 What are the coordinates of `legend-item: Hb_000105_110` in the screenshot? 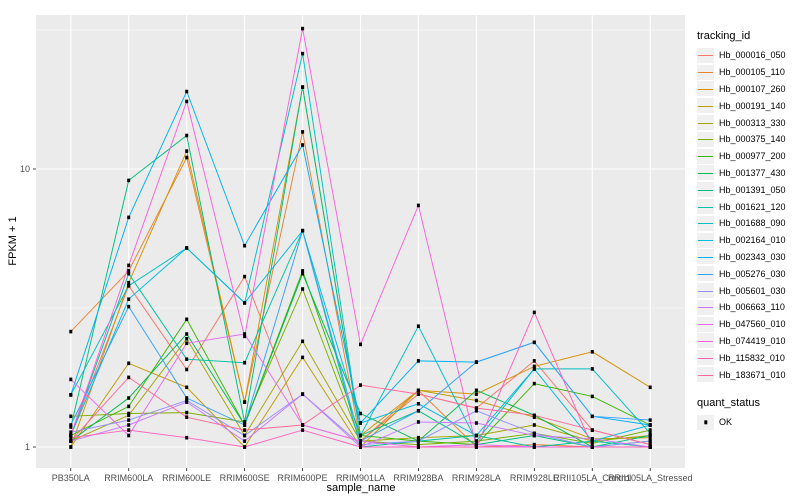 It's located at (741, 72).